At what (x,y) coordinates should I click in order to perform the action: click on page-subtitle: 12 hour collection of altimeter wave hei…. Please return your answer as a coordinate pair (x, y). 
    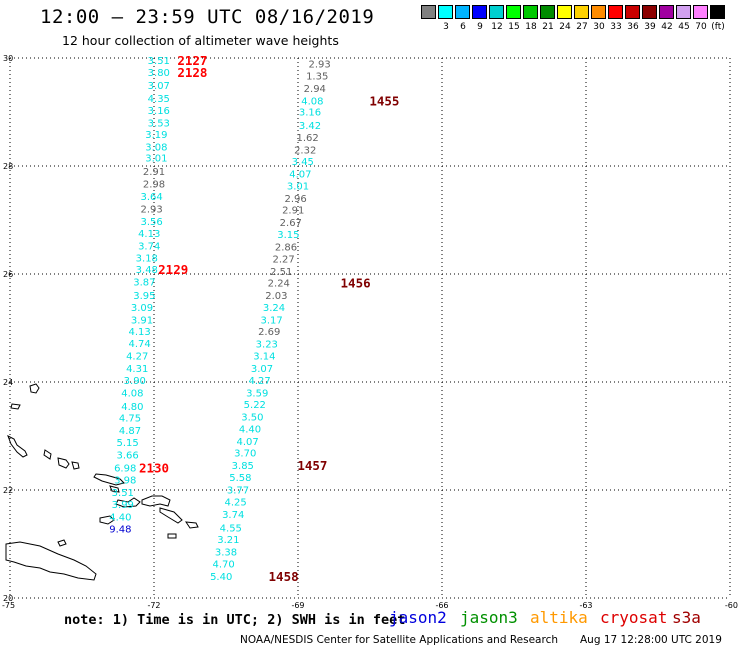
    Looking at the image, I should click on (200, 40).